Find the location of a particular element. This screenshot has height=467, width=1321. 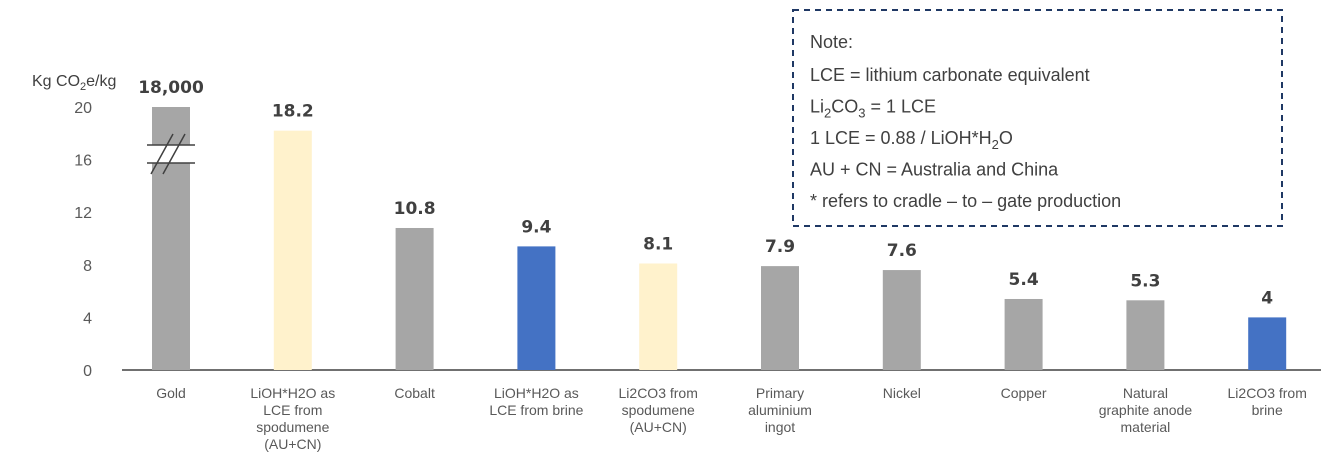

y-tick-label: 16 is located at coordinates (83, 161).